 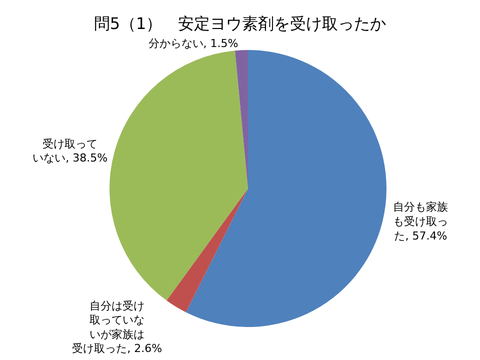 What do you see at coordinates (240, 24) in the screenshot?
I see `chart-title: 問5（1） 安定ヨウ素剤を受け取ったか` at bounding box center [240, 24].